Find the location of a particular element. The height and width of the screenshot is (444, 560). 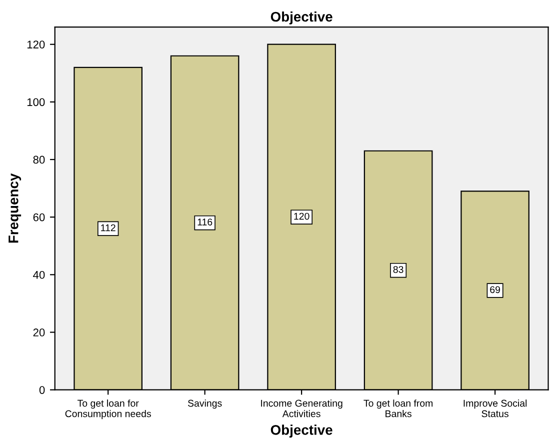

x-tick-label: Income Generating Activities is located at coordinates (301, 409).